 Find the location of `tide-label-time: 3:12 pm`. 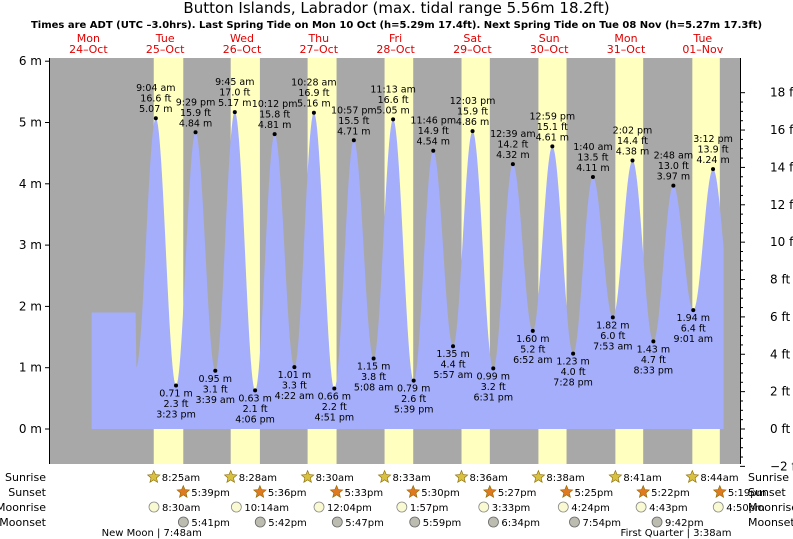

tide-label-time: 3:12 pm is located at coordinates (713, 139).